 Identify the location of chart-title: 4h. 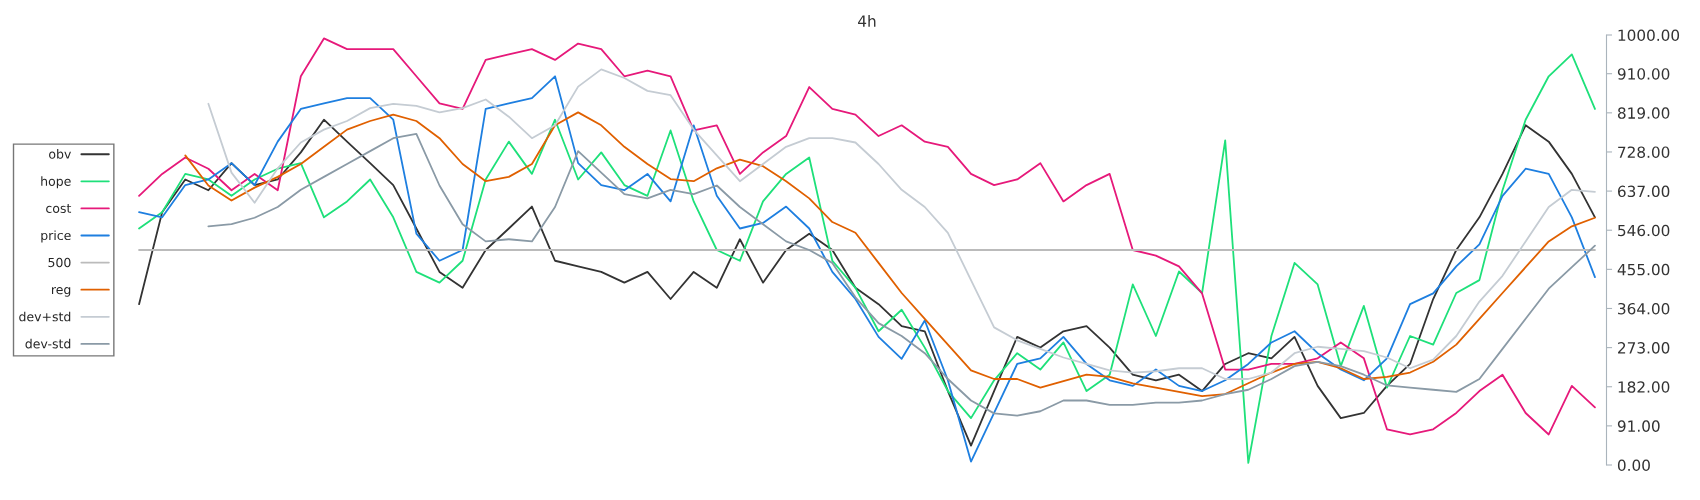
(867, 21).